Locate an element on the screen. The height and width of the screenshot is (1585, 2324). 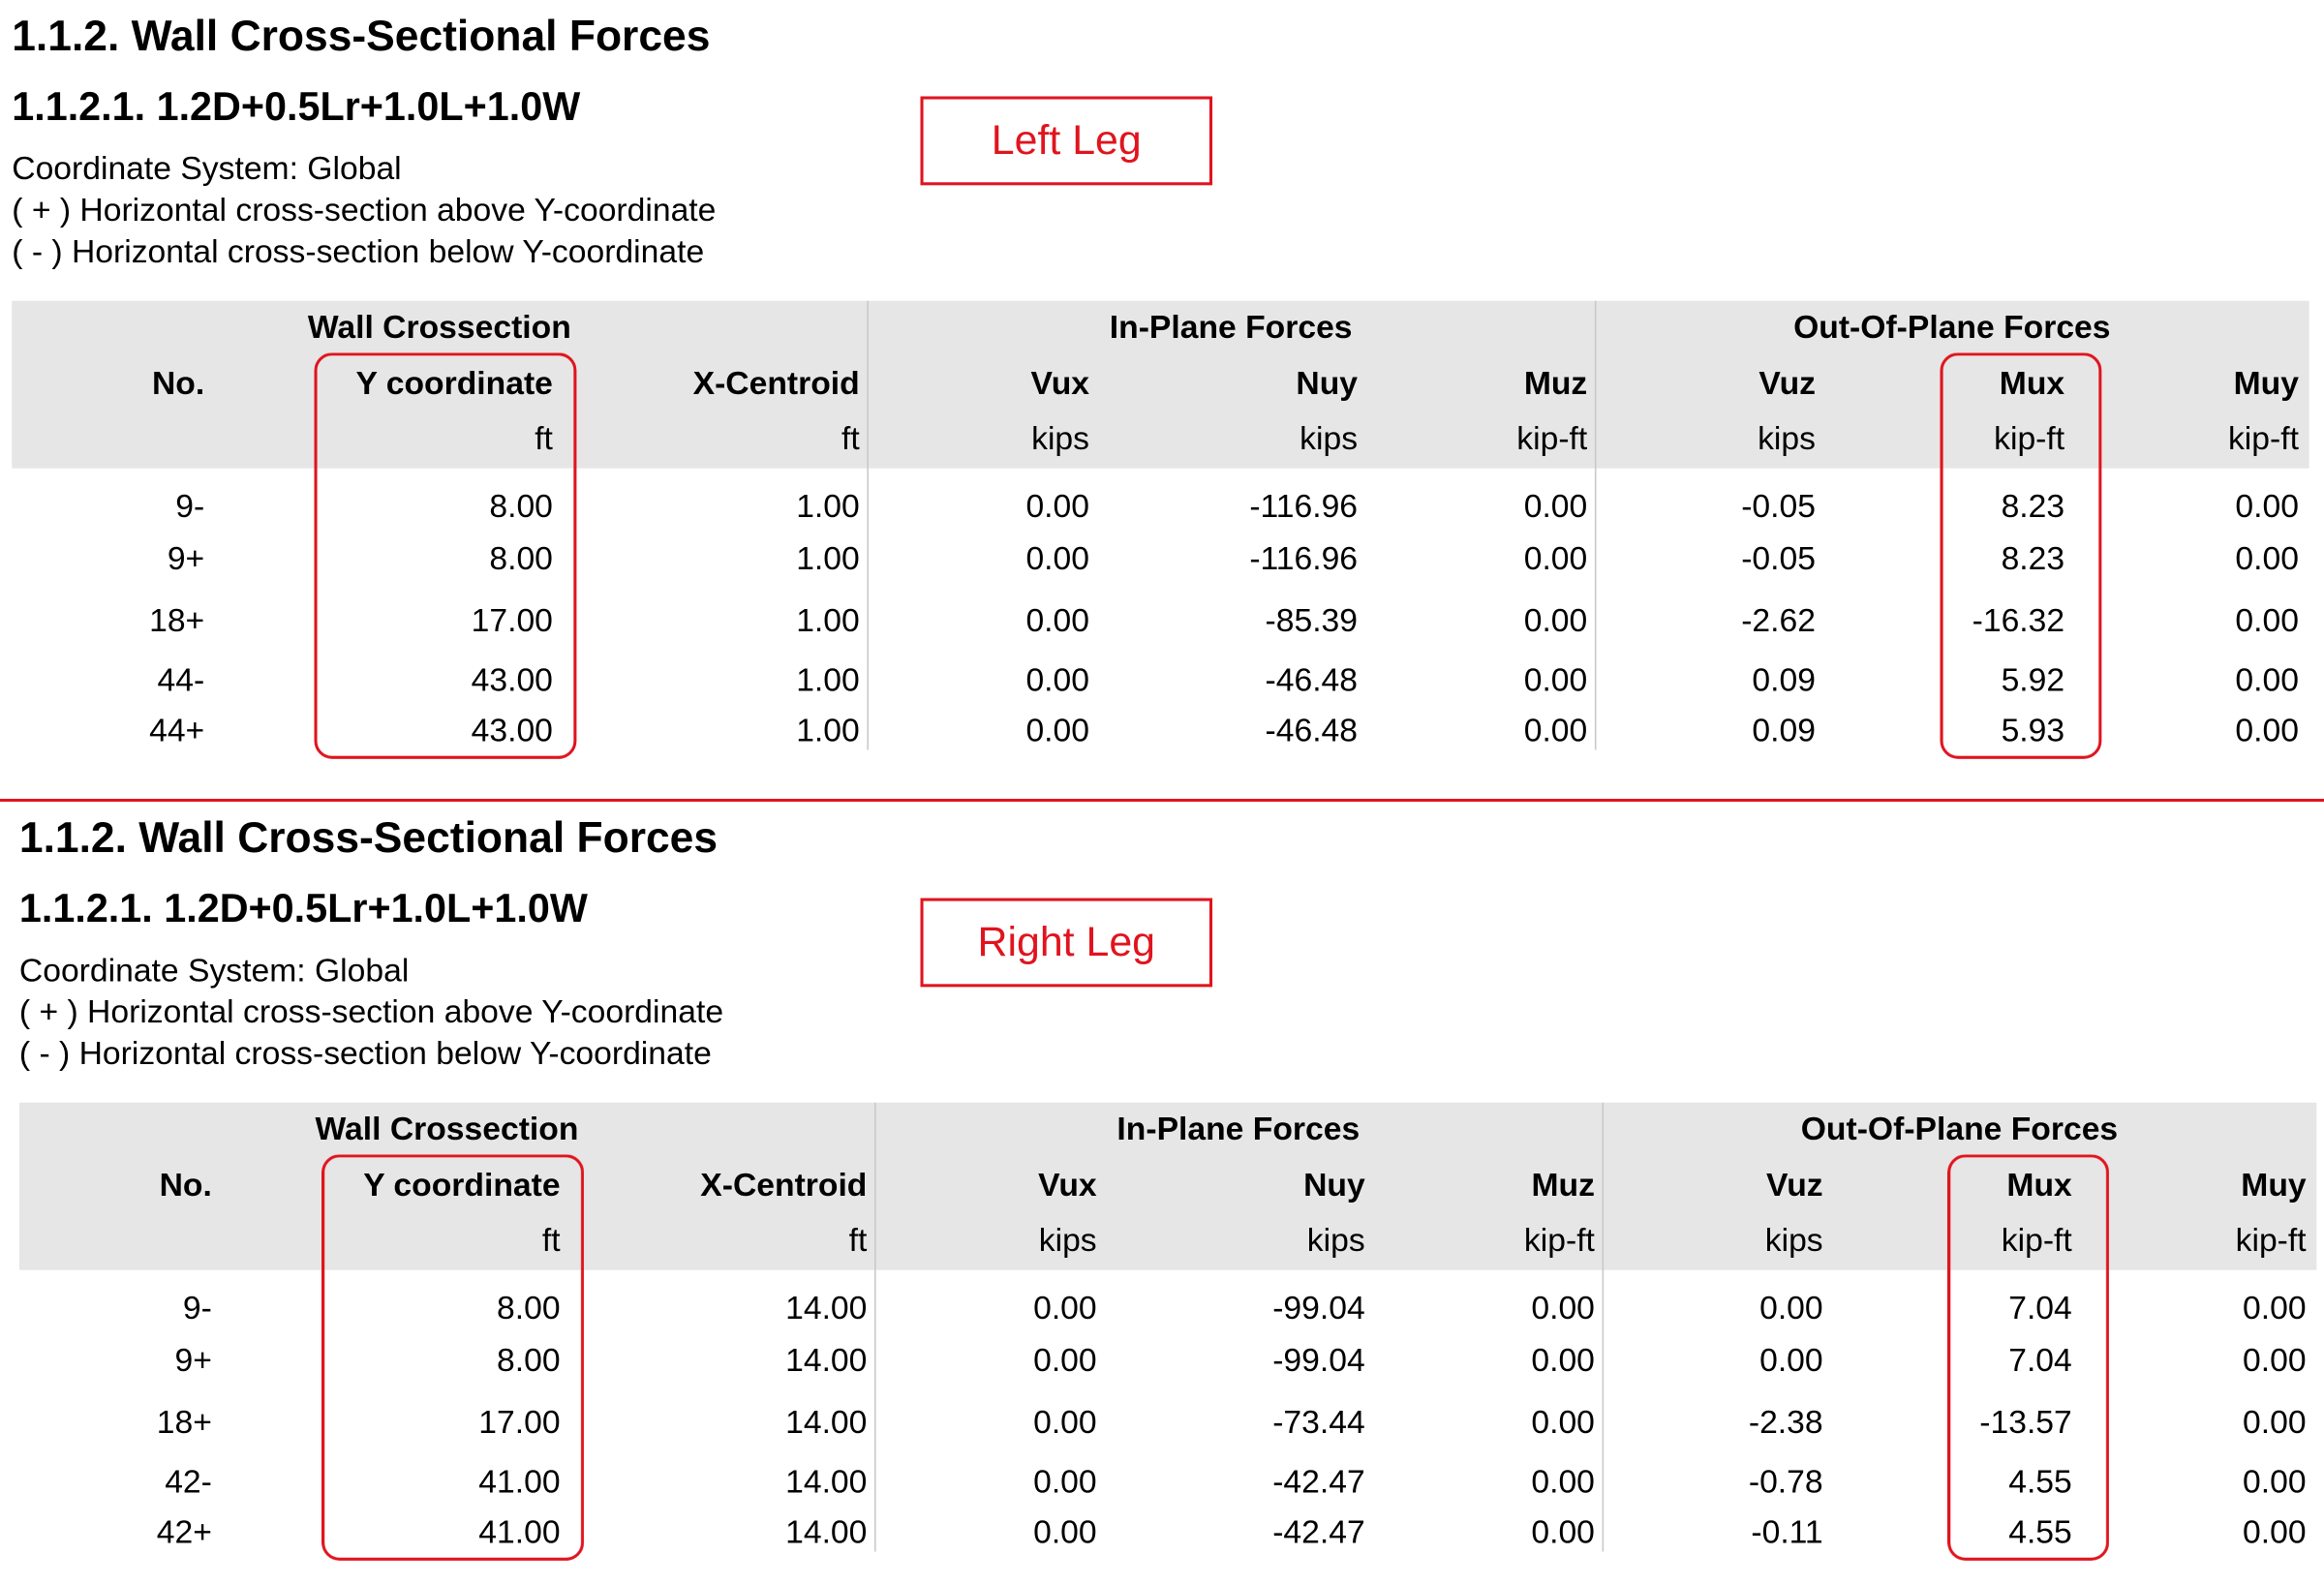
column-header: Muz is located at coordinates (1563, 1185).